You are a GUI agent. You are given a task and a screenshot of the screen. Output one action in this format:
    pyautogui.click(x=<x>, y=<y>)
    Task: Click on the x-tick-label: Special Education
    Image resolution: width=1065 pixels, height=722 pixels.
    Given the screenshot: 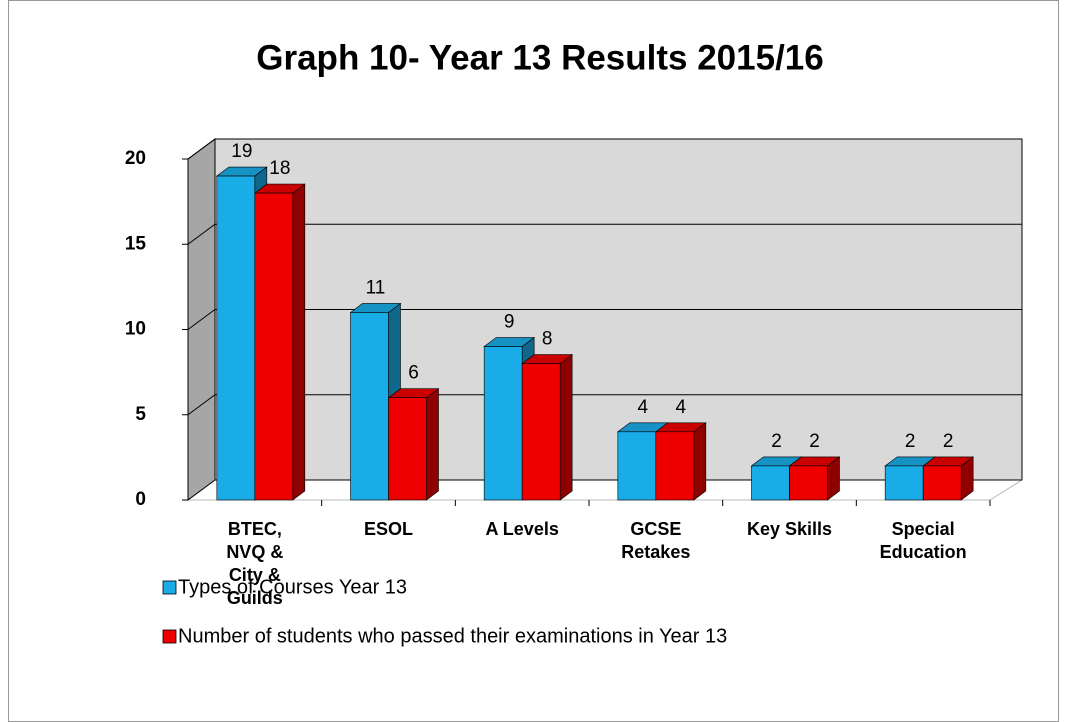 What is the action you would take?
    pyautogui.click(x=923, y=540)
    